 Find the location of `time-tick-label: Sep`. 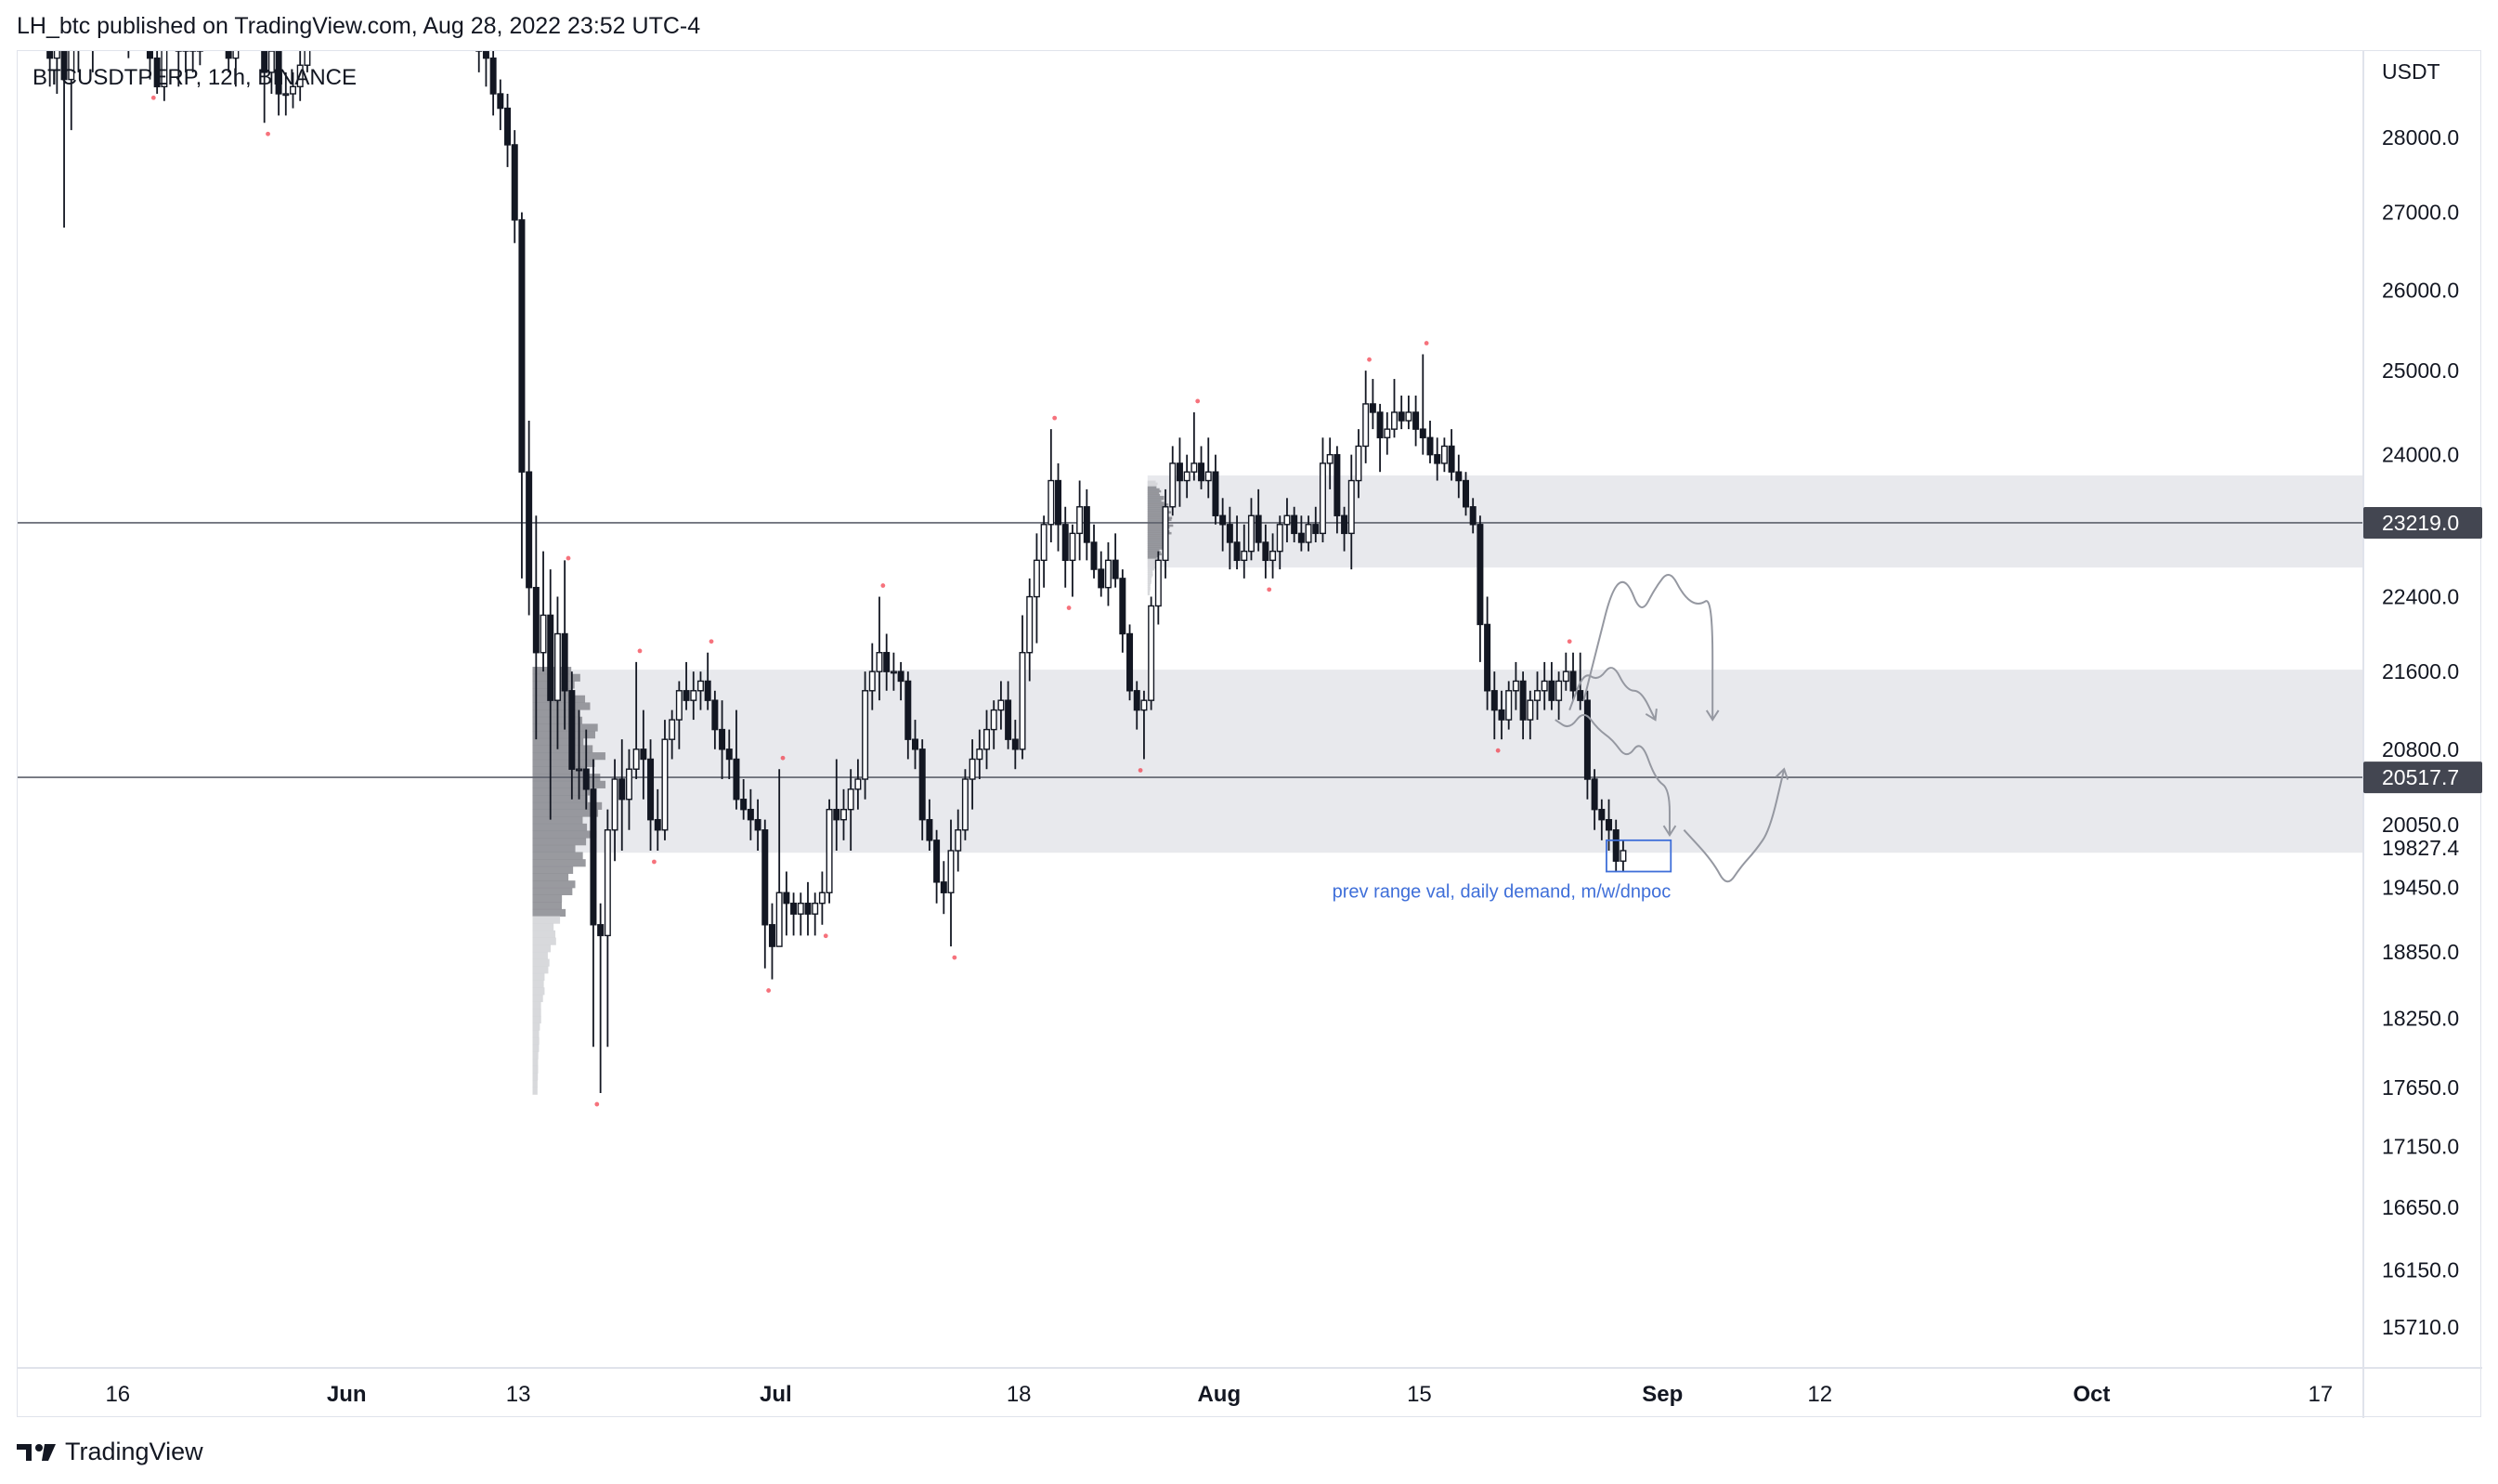

time-tick-label: Sep is located at coordinates (1662, 1394).